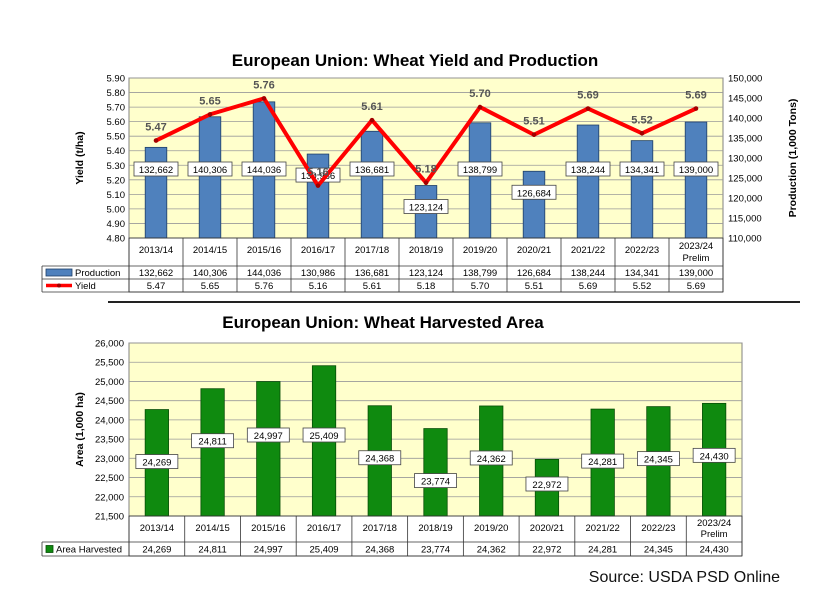 The image size is (832, 605). What do you see at coordinates (745, 219) in the screenshot?
I see `y2-tick-label: 115,000` at bounding box center [745, 219].